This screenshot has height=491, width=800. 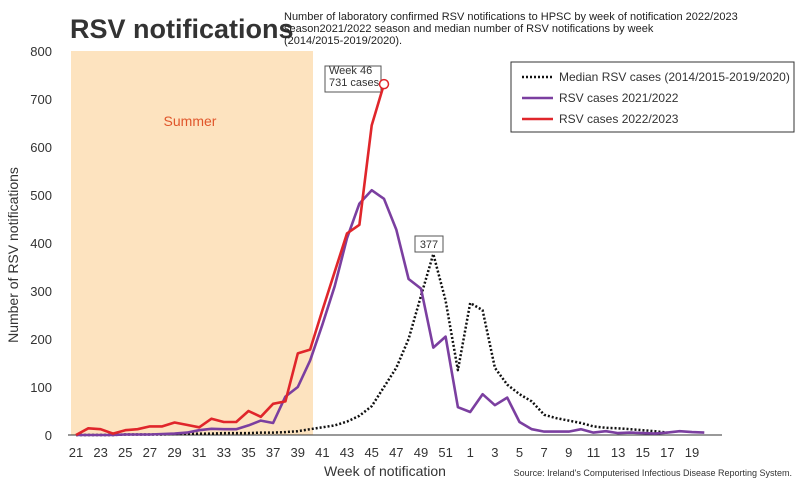 What do you see at coordinates (199, 452) in the screenshot?
I see `x-tick-label: 31` at bounding box center [199, 452].